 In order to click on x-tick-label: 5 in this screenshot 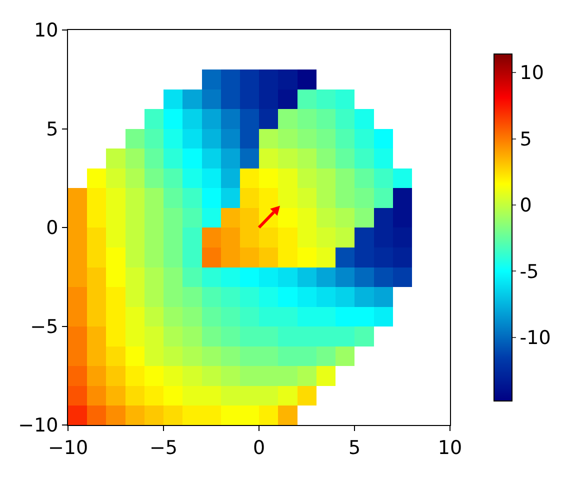, I will do `click(354, 447)`.